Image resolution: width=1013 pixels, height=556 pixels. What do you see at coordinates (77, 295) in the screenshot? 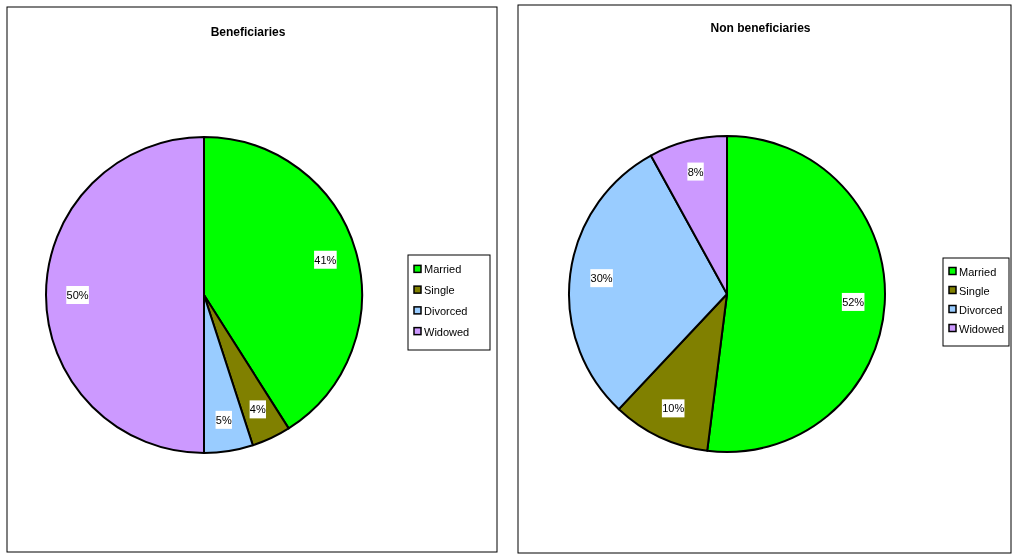
I see `data-label: 50%` at bounding box center [77, 295].